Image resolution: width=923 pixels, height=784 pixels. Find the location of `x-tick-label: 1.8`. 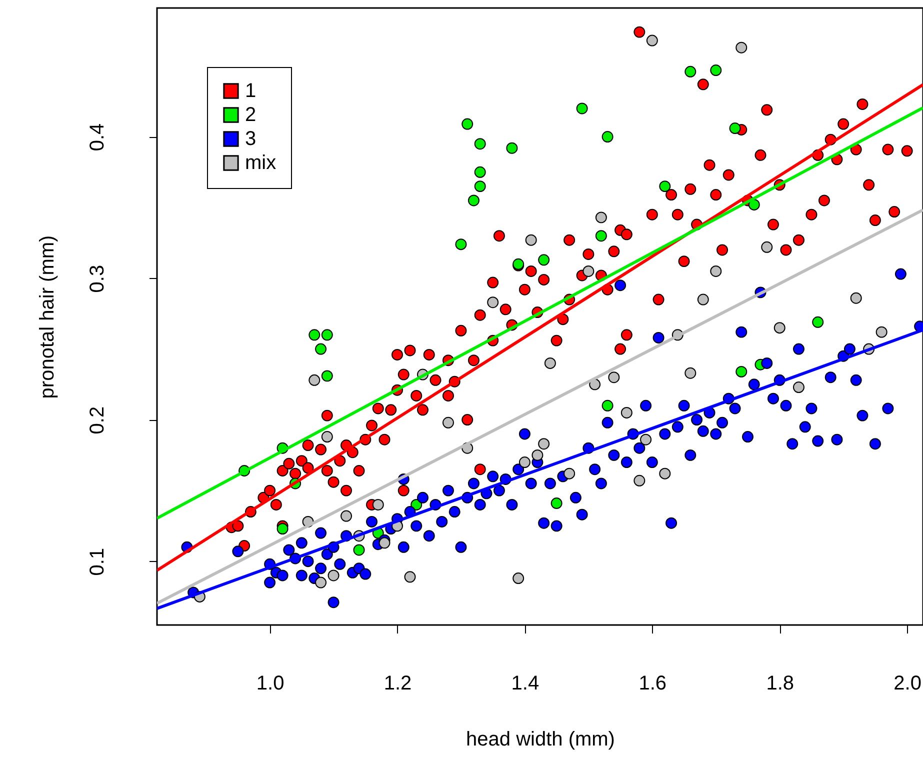

x-tick-label: 1.8 is located at coordinates (780, 683).